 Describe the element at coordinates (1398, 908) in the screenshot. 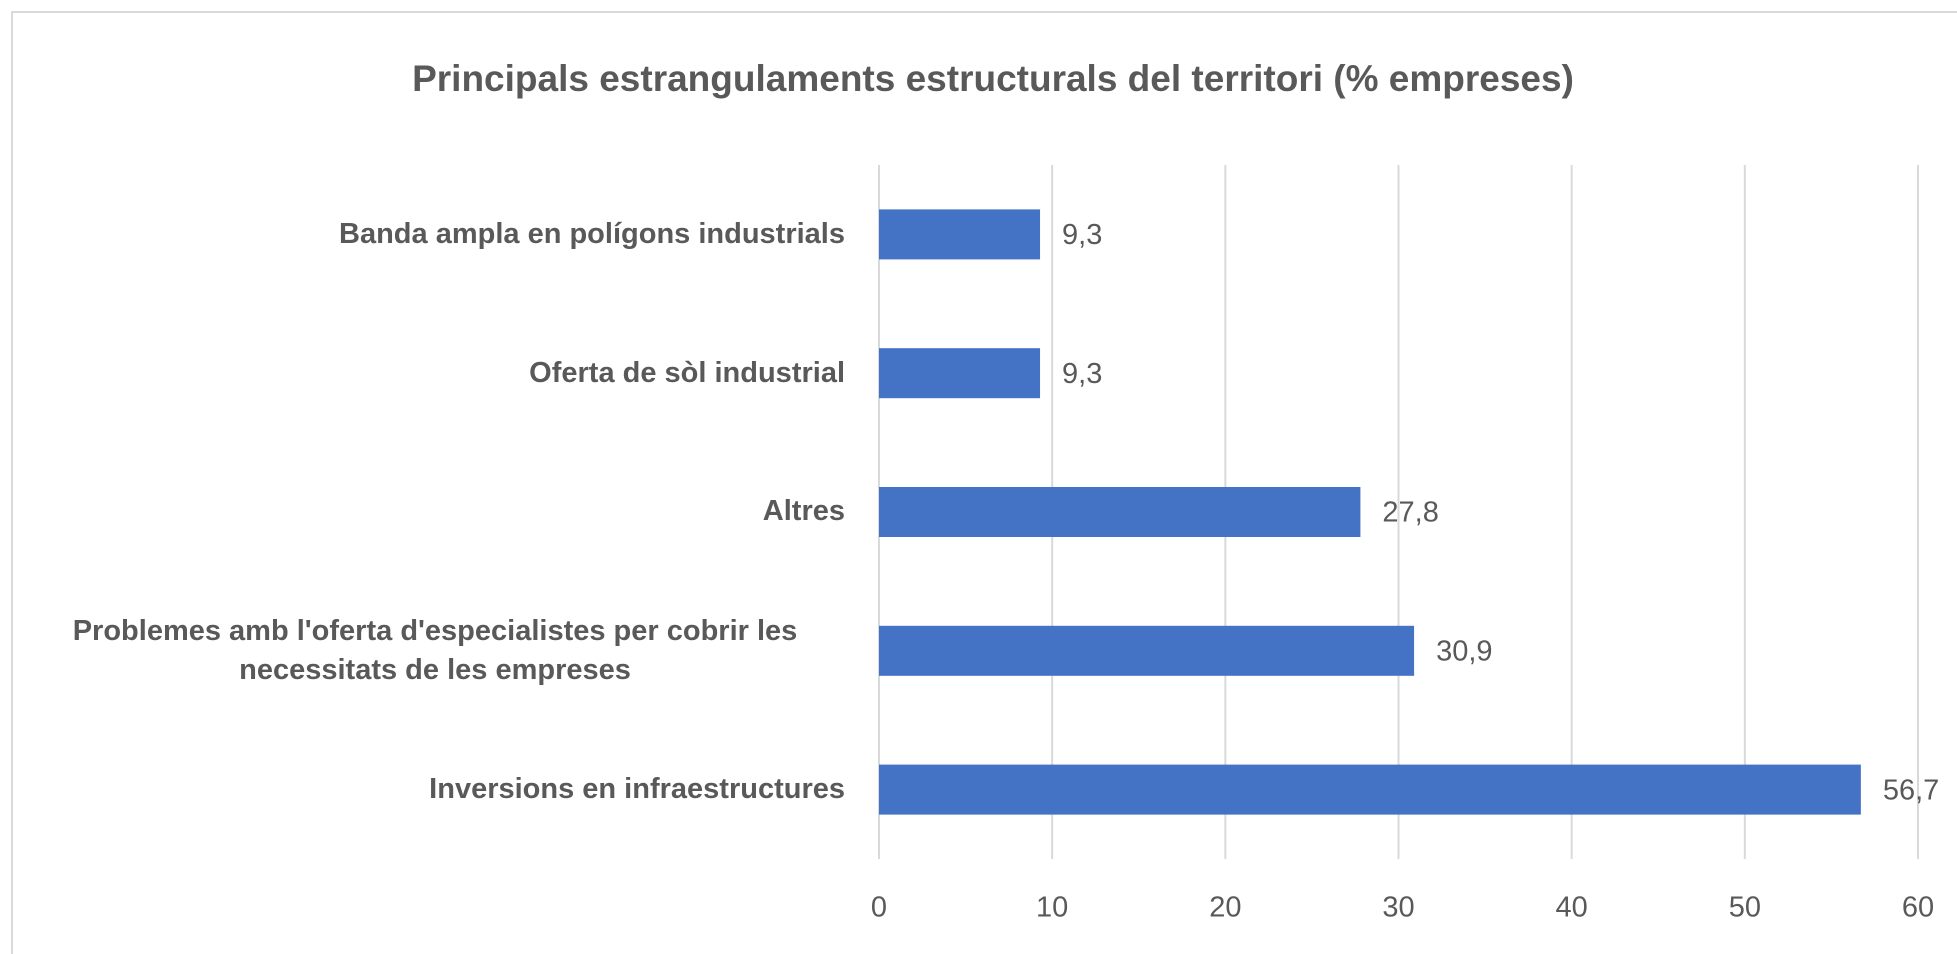

I see `x-tick-label: 30` at that location.